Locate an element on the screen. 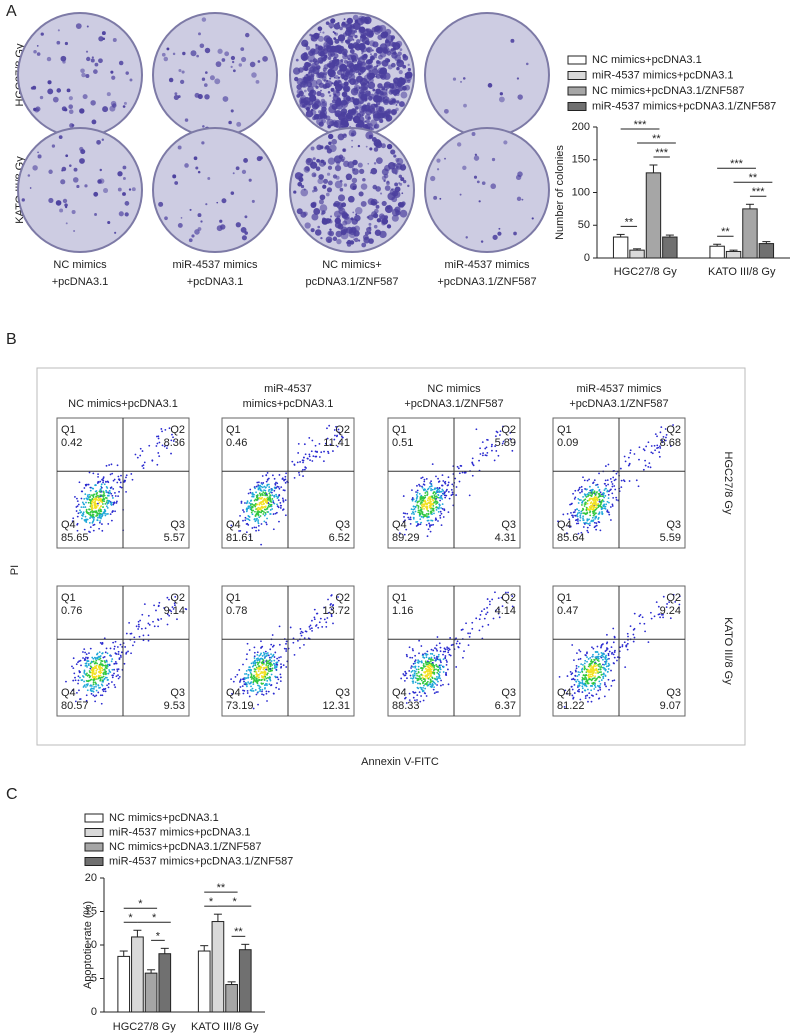 This screenshot has width=800, height=1035. y-axis-label: Number of colonies is located at coordinates (560, 192).